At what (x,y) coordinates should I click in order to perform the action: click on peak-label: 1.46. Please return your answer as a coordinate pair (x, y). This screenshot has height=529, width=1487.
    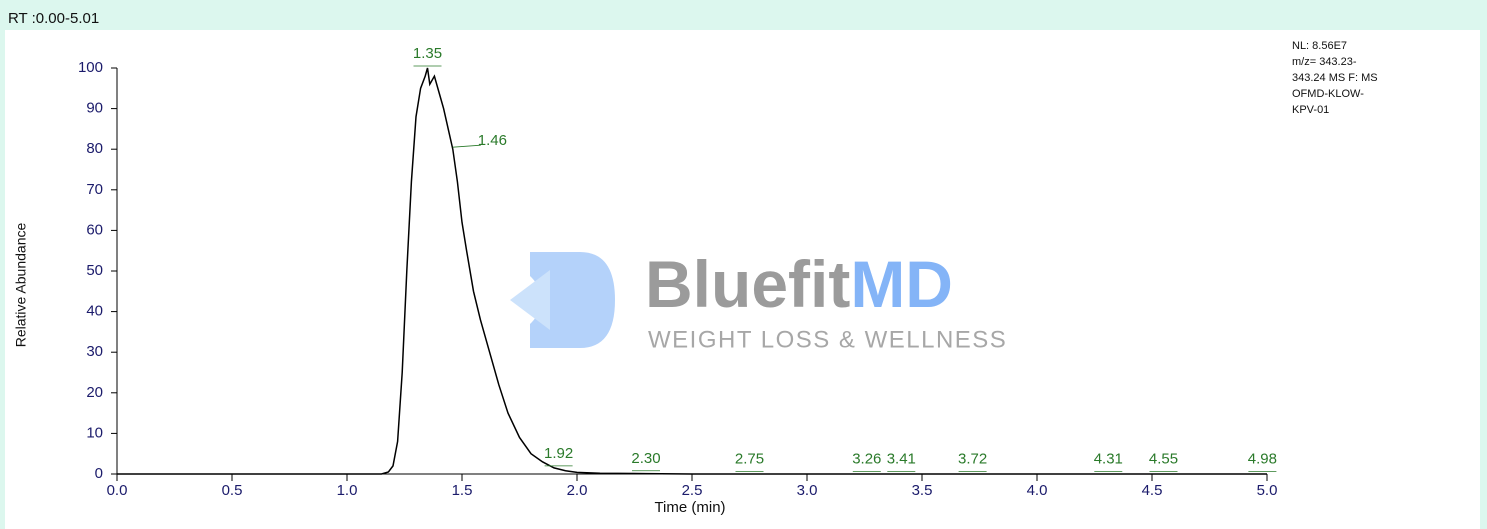
    Looking at the image, I should click on (492, 140).